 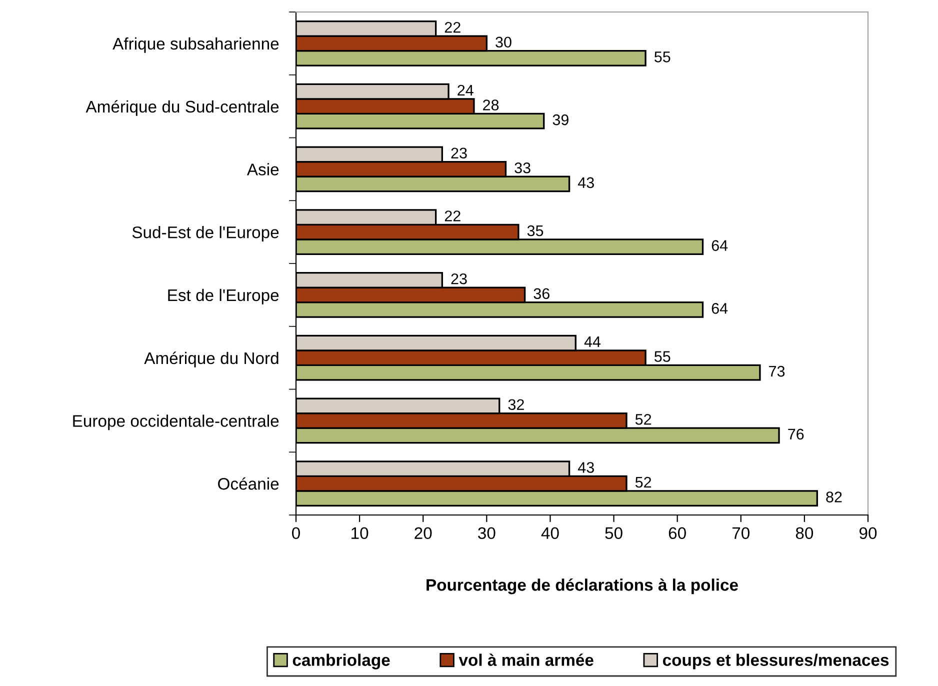 What do you see at coordinates (360, 533) in the screenshot?
I see `x-tick-label: 10` at bounding box center [360, 533].